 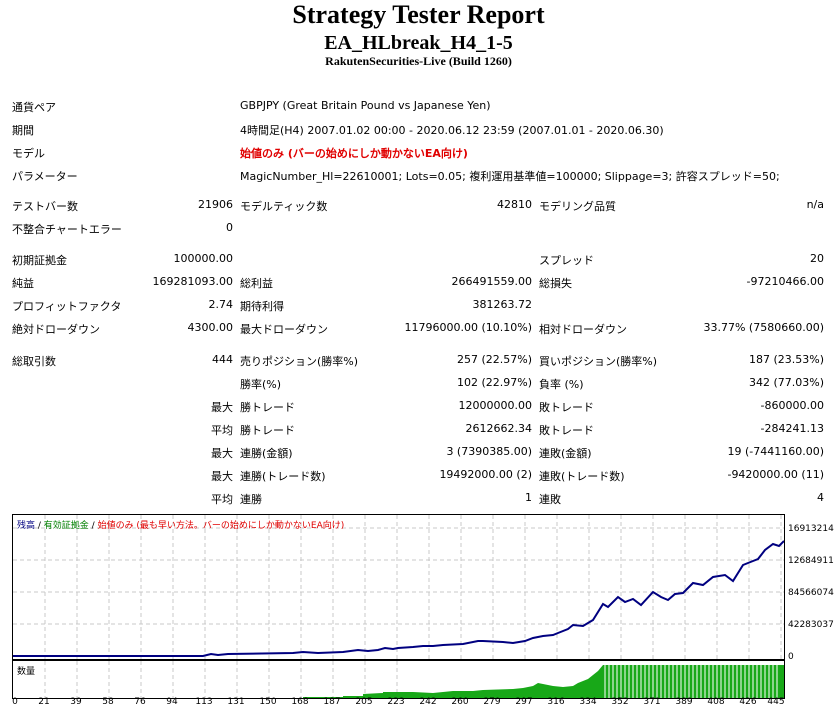 What do you see at coordinates (791, 657) in the screenshot?
I see `y-tick: 0` at bounding box center [791, 657].